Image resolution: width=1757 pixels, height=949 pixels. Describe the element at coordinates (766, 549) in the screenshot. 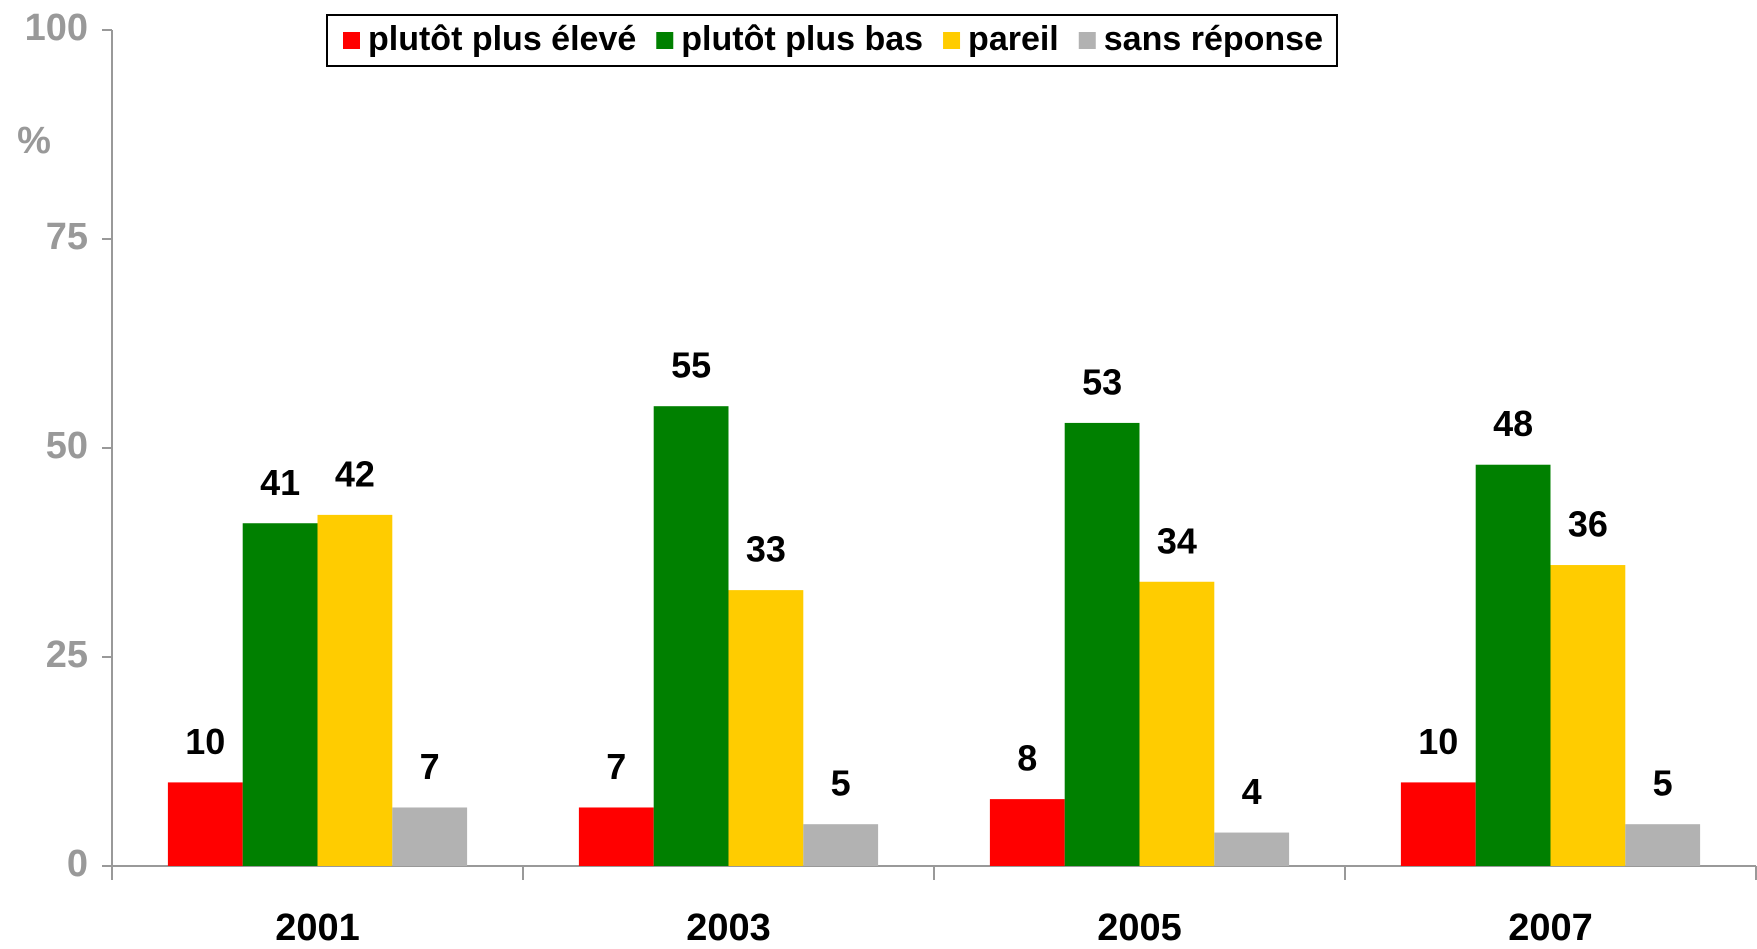

I see `data-label: 33` at that location.